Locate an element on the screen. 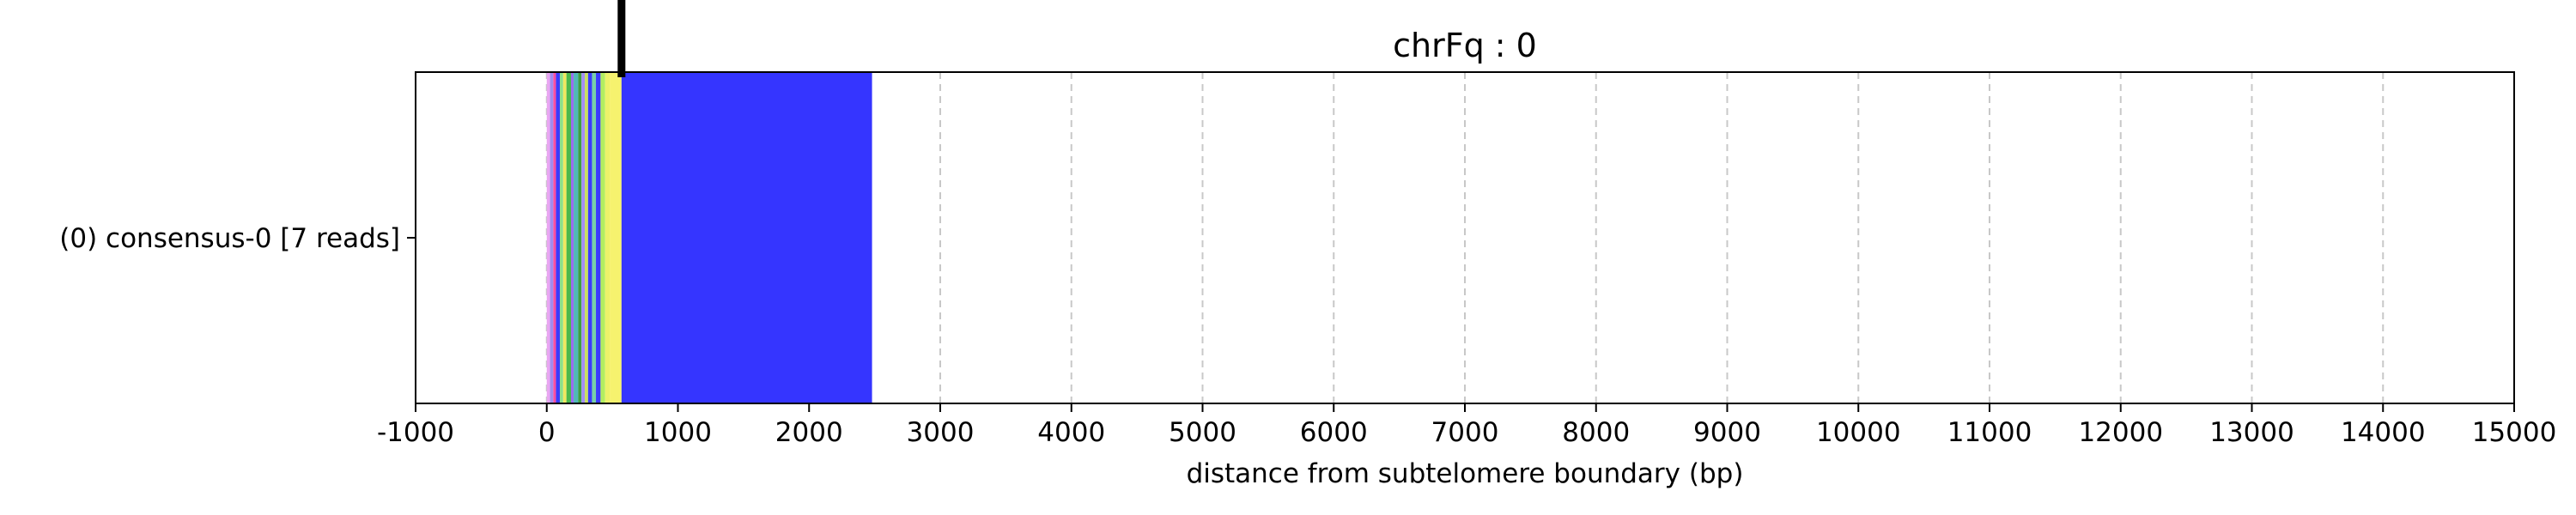 Image resolution: width=2576 pixels, height=515 pixels. x-tick-label: 2000 is located at coordinates (809, 432).